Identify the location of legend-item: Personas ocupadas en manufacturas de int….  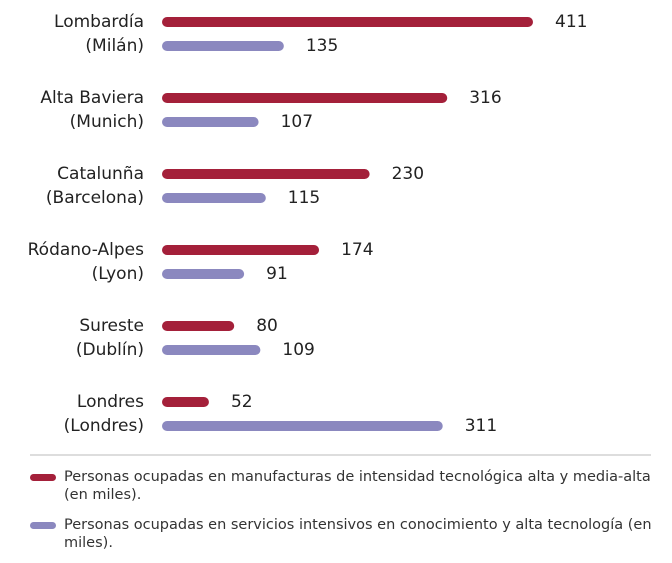
(345, 486).